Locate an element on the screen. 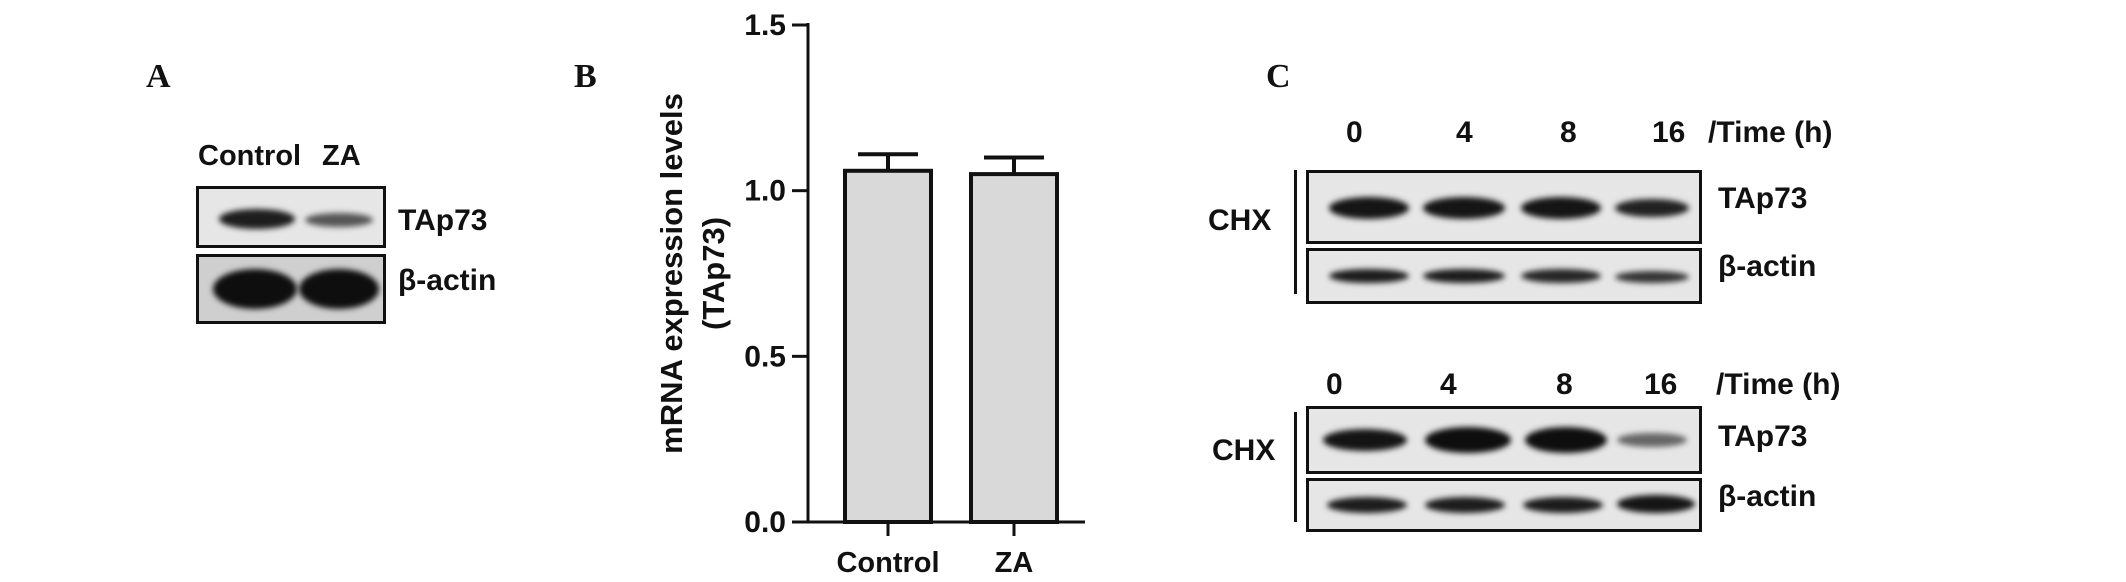 The image size is (2126, 582). y-tick-label: 1.0 is located at coordinates (765, 191).